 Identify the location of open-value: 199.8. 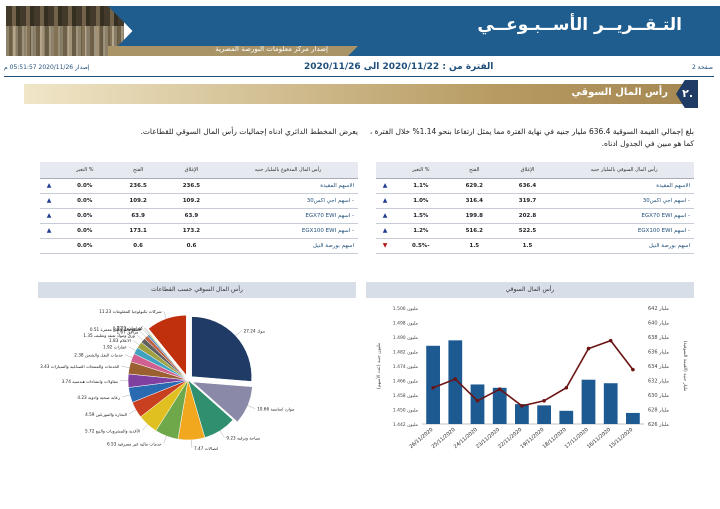
(474, 216).